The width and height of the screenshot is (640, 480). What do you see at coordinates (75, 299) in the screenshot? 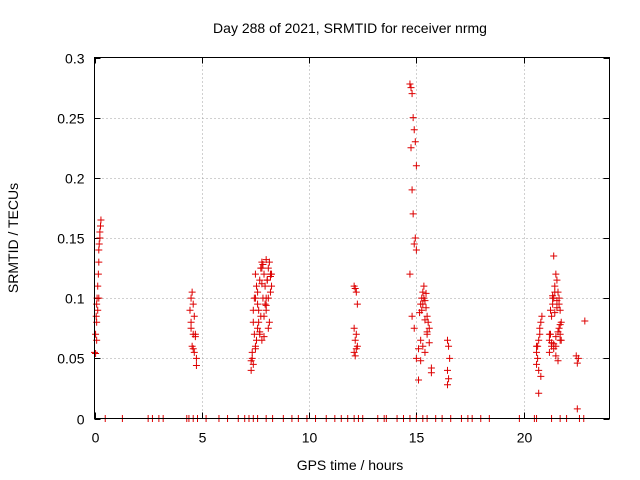
I see `y-tick-label: 0.1` at bounding box center [75, 299].